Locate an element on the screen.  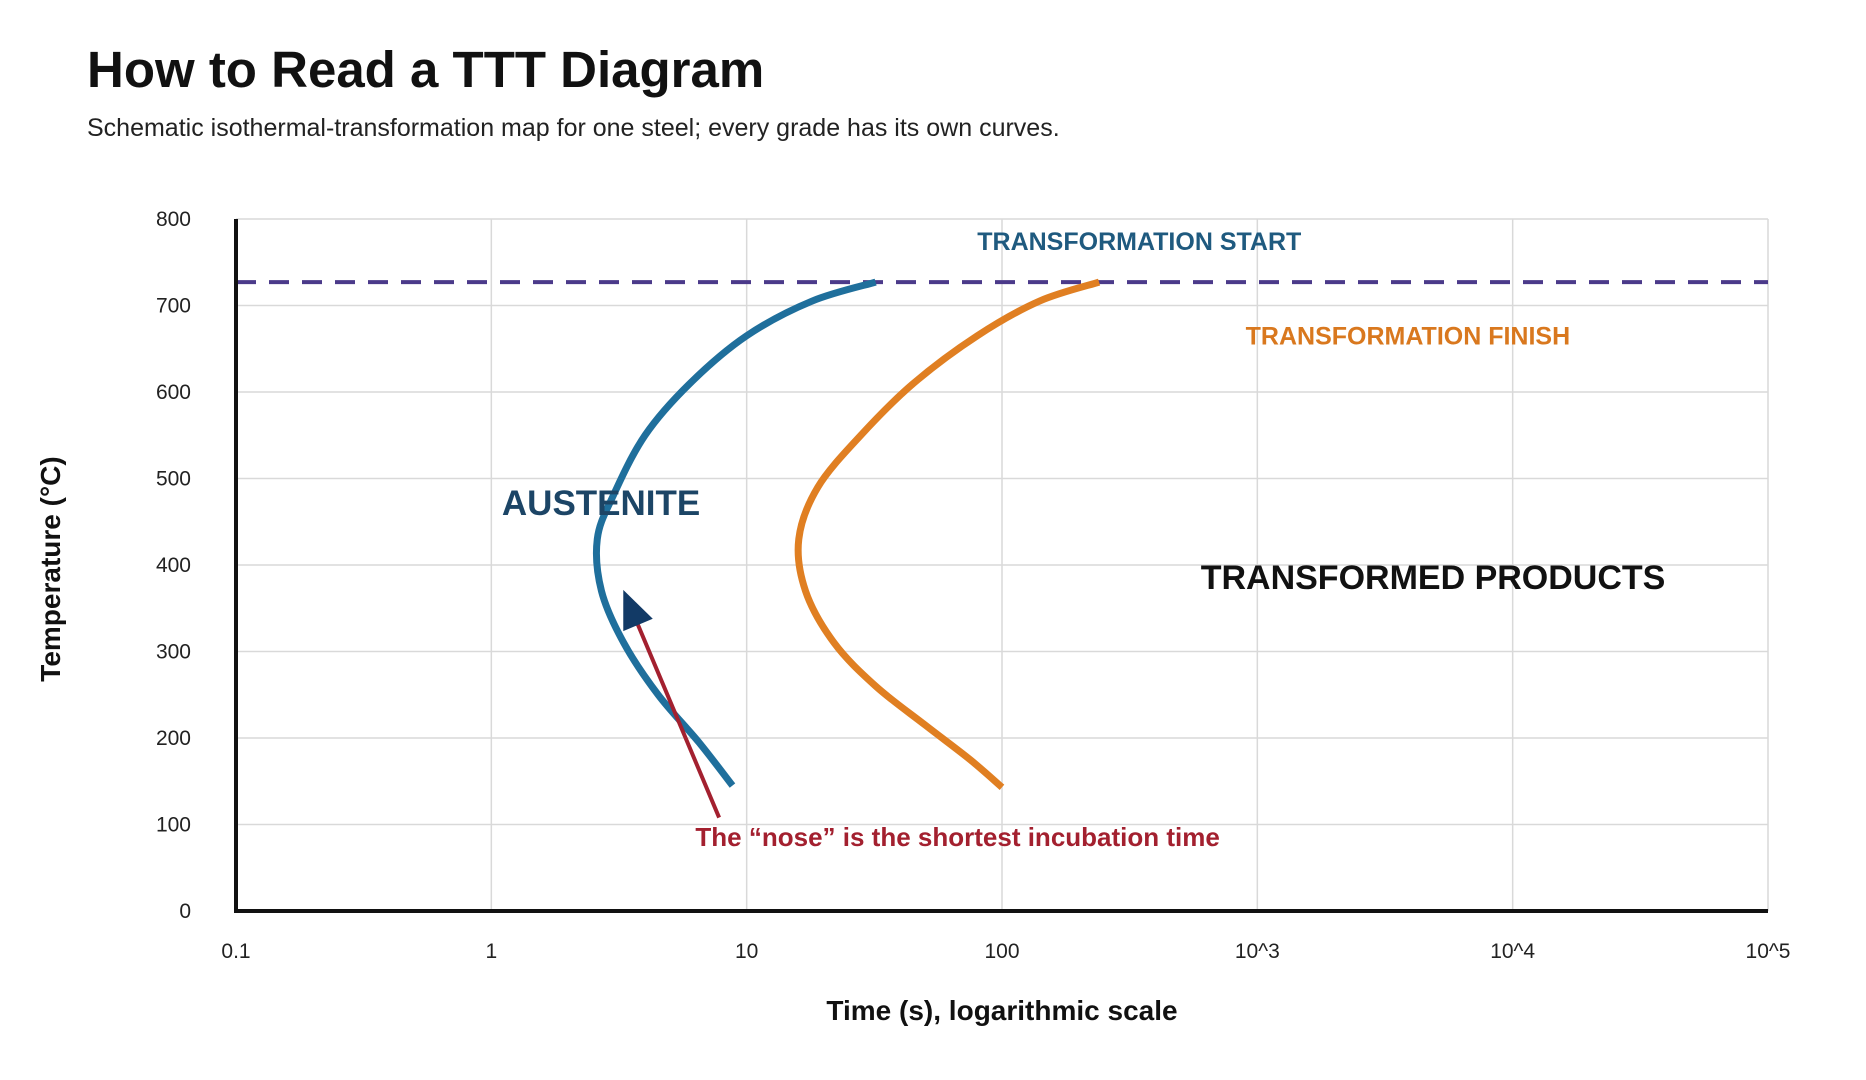
y-tick-label: 700 is located at coordinates (173, 306).